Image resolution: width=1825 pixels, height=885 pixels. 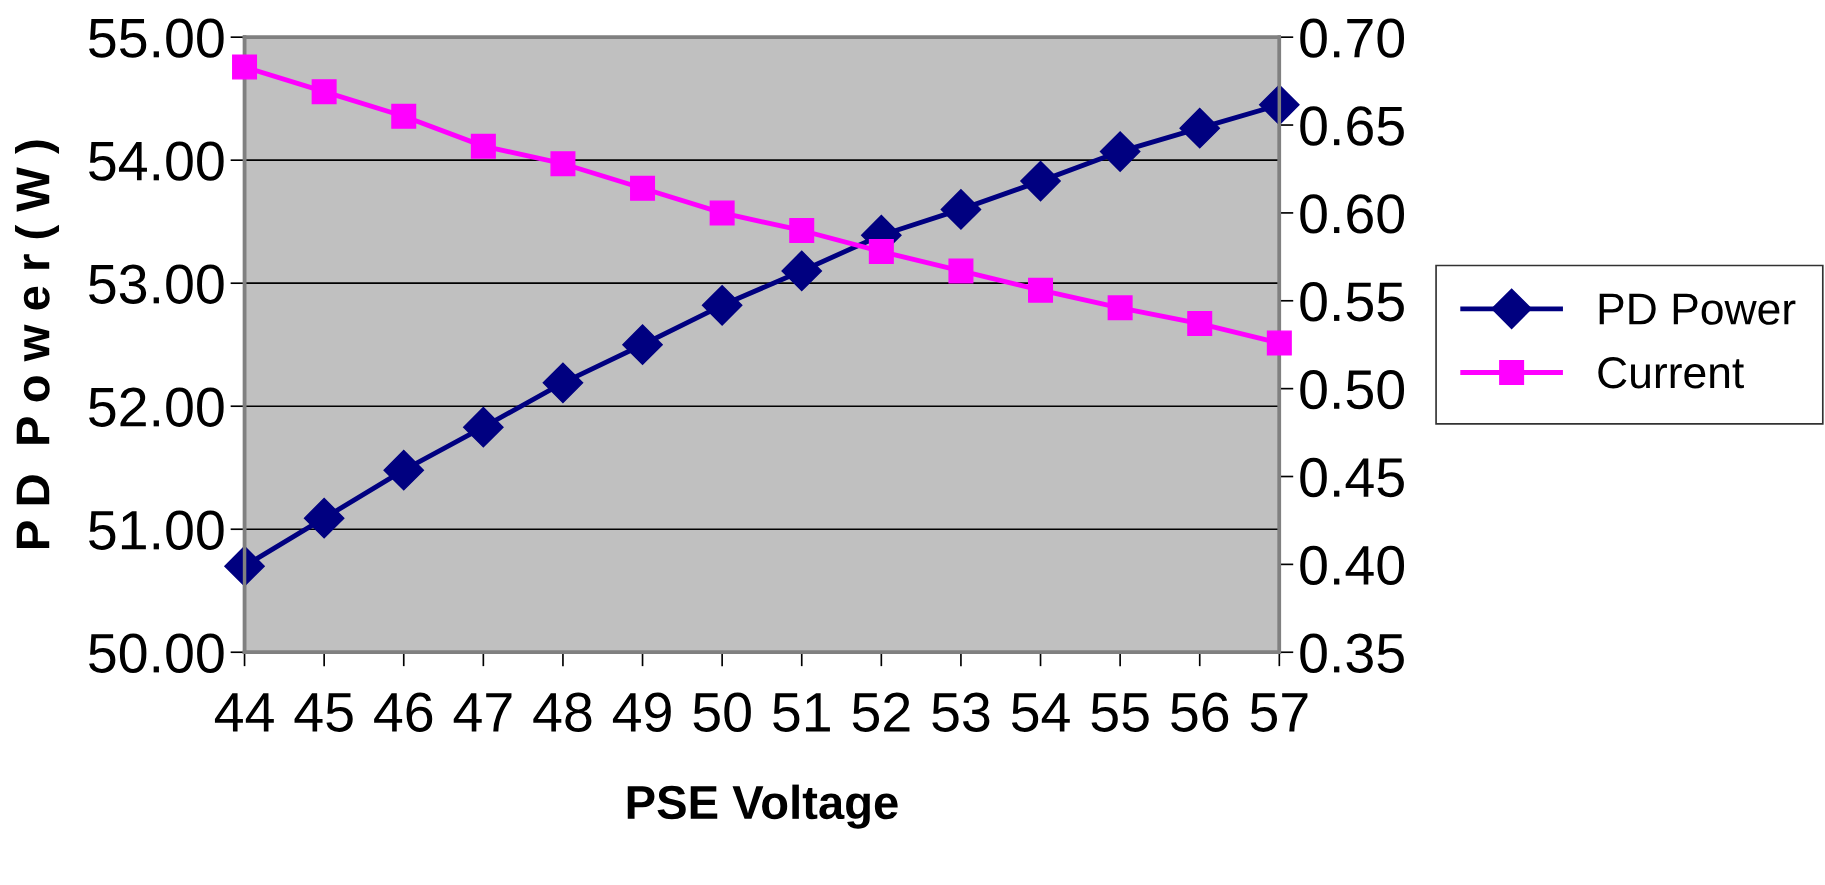 I want to click on x-tick-label: 48, so click(x=562, y=712).